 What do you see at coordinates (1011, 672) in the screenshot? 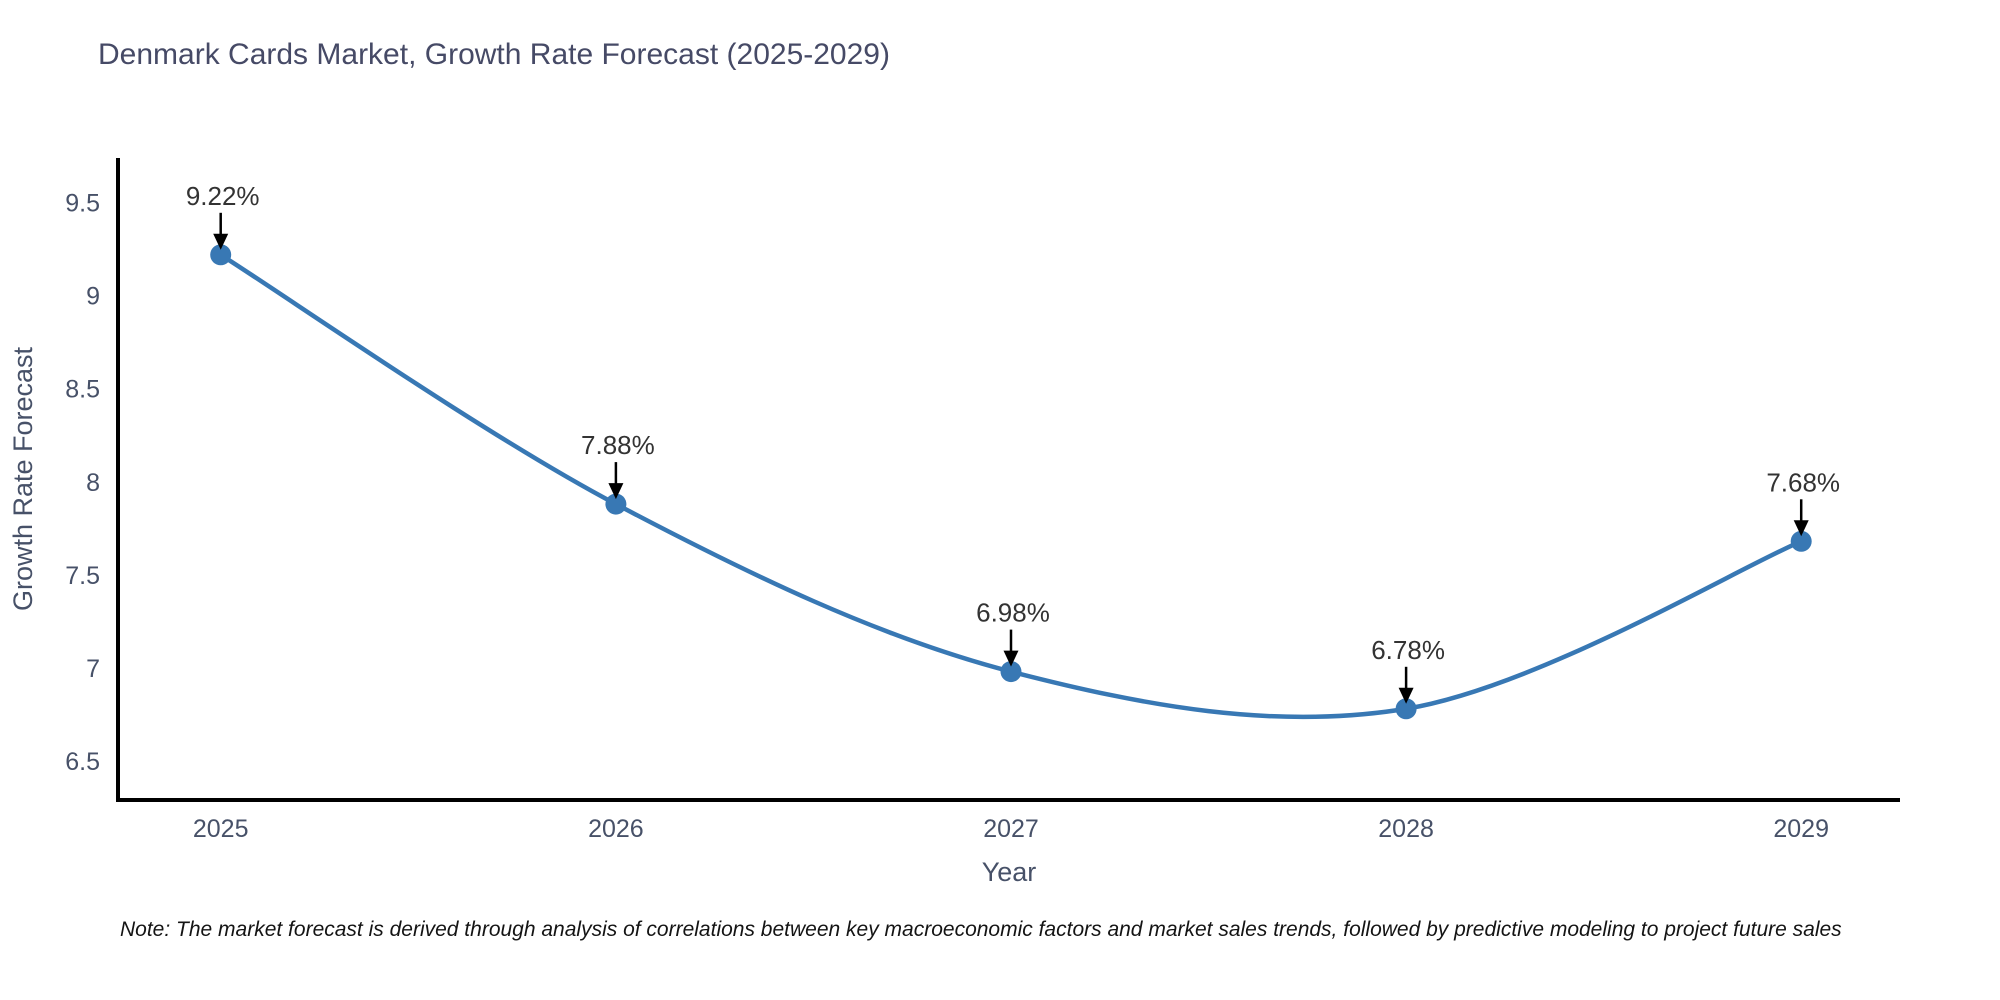
I see `data-point-marker-2027` at bounding box center [1011, 672].